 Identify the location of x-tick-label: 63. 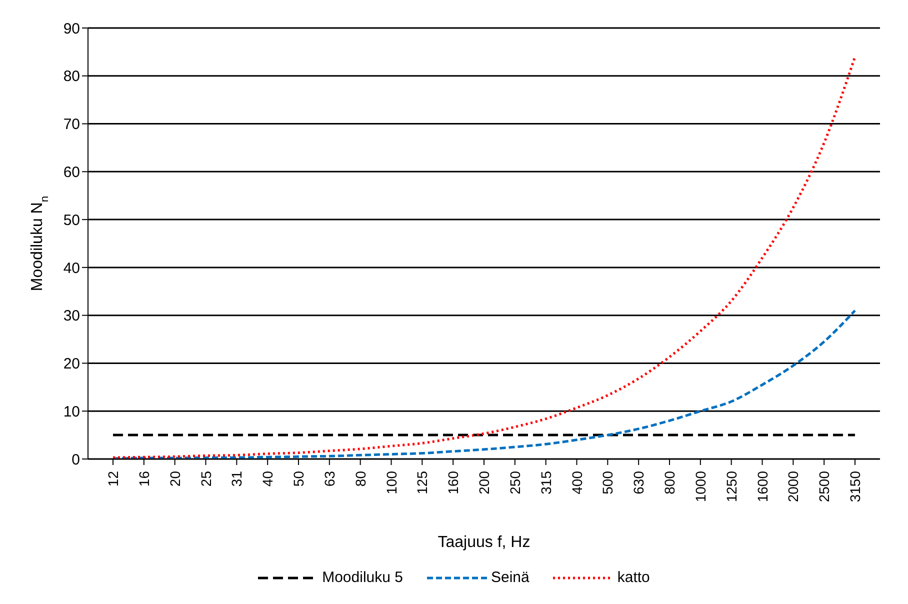
(329, 478).